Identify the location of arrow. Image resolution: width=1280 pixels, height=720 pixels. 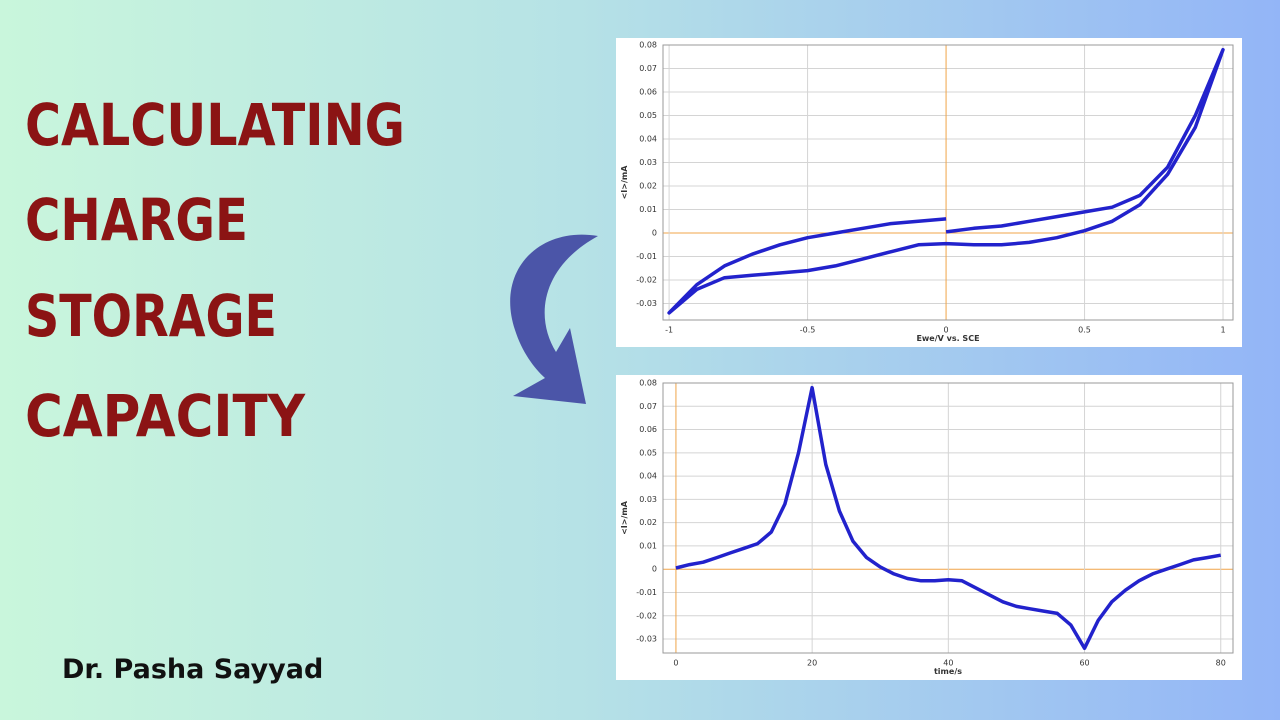
(554, 319).